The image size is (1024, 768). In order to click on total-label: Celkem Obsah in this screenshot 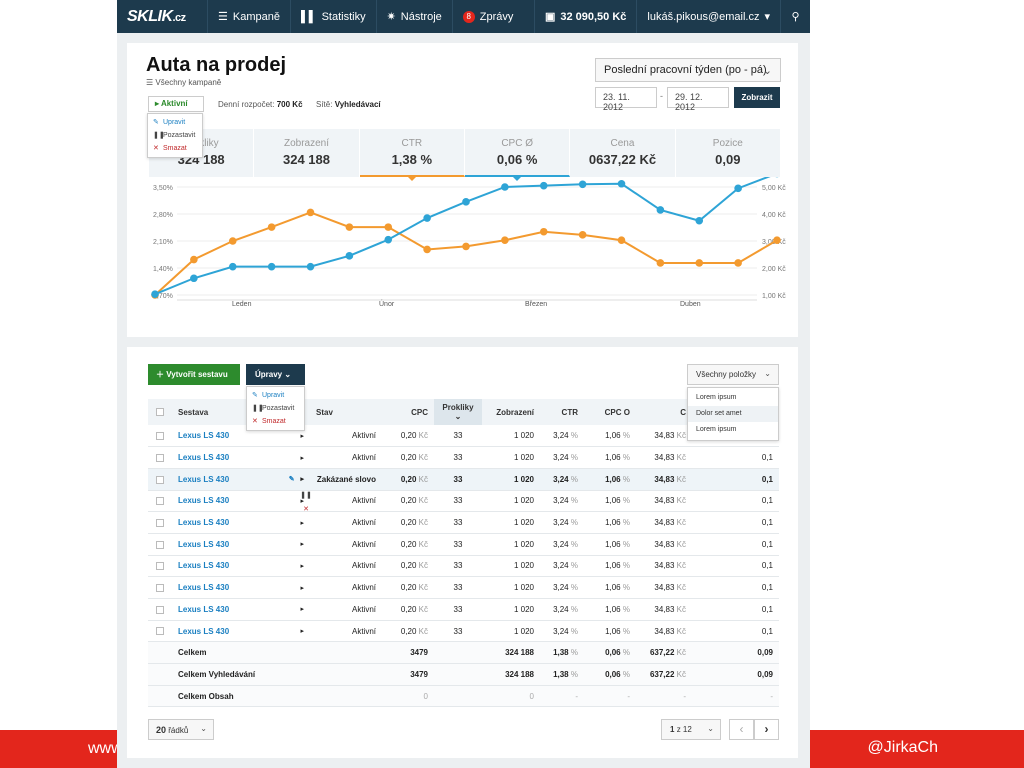, I will do `click(224, 696)`.